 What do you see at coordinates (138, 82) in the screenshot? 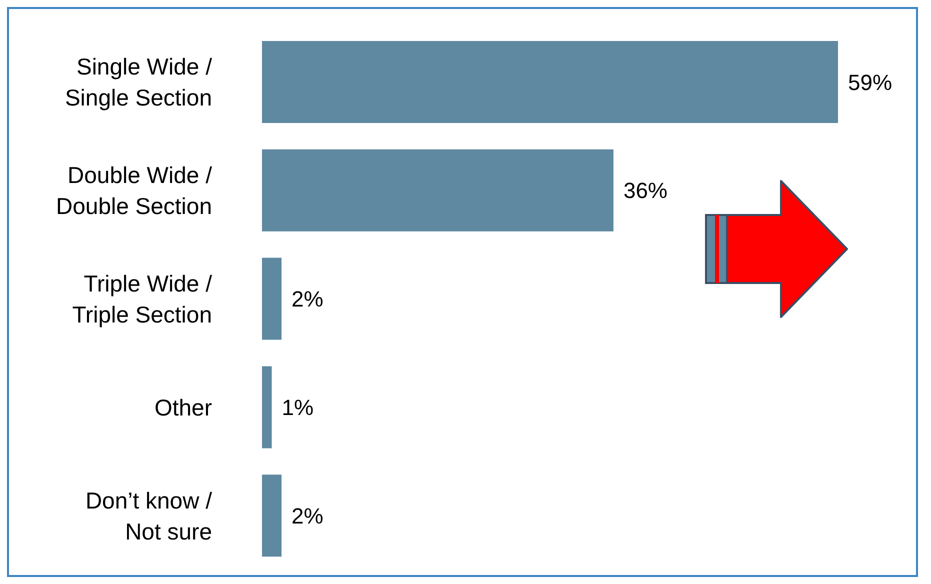
I see `y-tick-label: Single Wide / Single Section` at bounding box center [138, 82].